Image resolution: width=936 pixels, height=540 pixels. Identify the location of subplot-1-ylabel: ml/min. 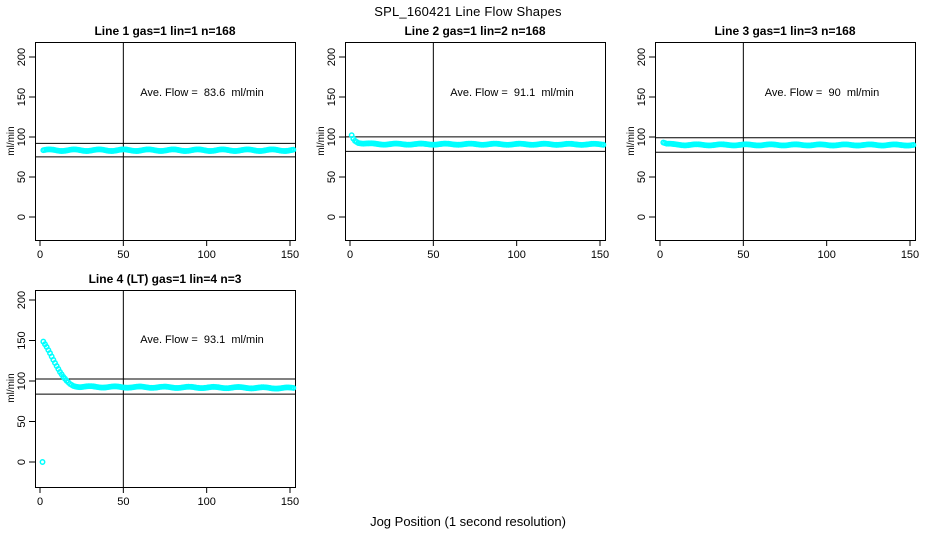
(11, 141).